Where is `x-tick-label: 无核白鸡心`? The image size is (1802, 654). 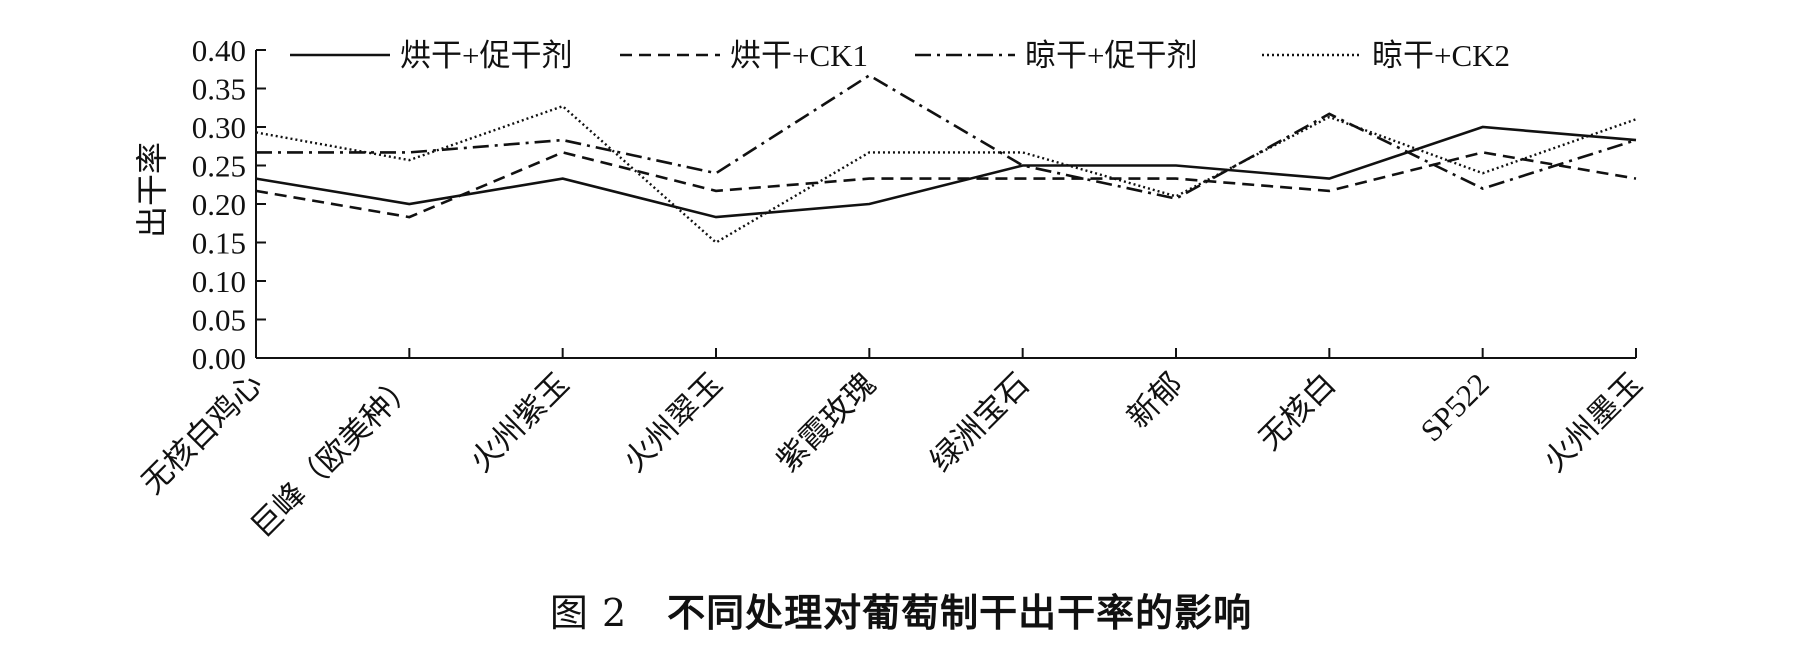 x-tick-label: 无核白鸡心 is located at coordinates (202, 433).